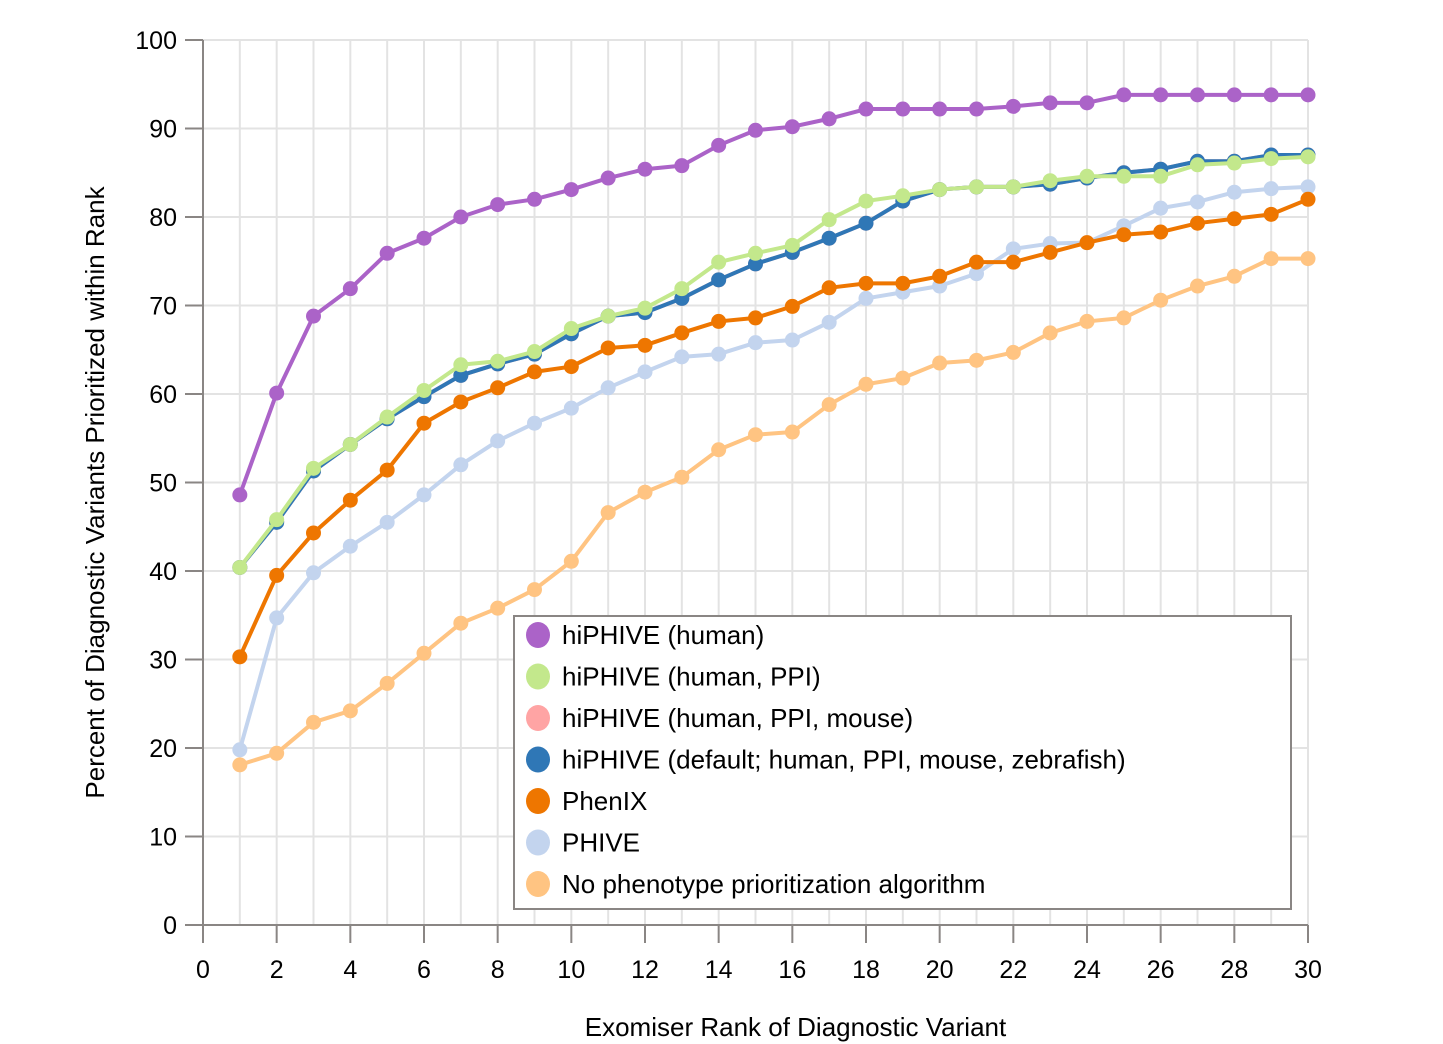 The height and width of the screenshot is (1044, 1443). What do you see at coordinates (163, 838) in the screenshot?
I see `y-tick-label: 10` at bounding box center [163, 838].